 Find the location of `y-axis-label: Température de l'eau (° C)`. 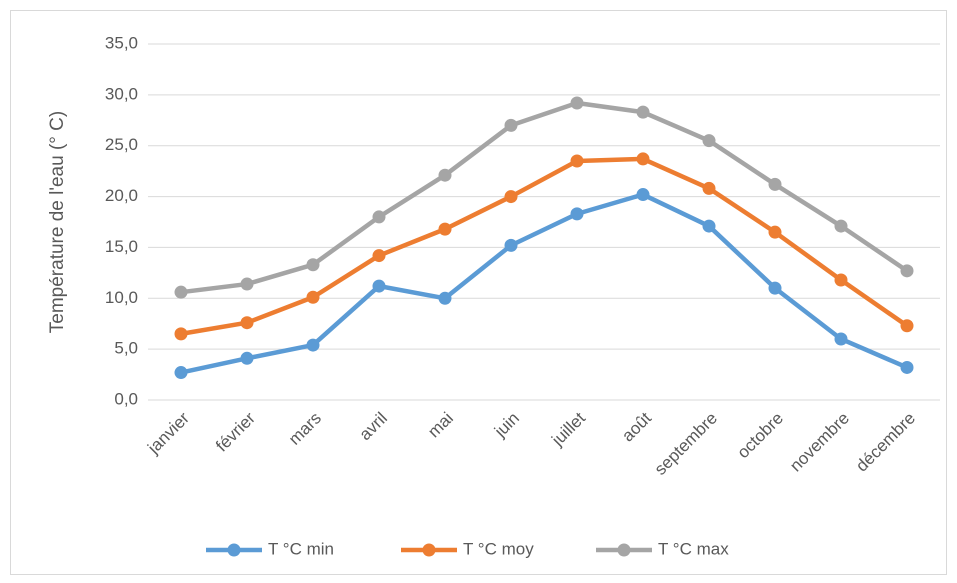

y-axis-label: Température de l'eau (° C) is located at coordinates (57, 222).